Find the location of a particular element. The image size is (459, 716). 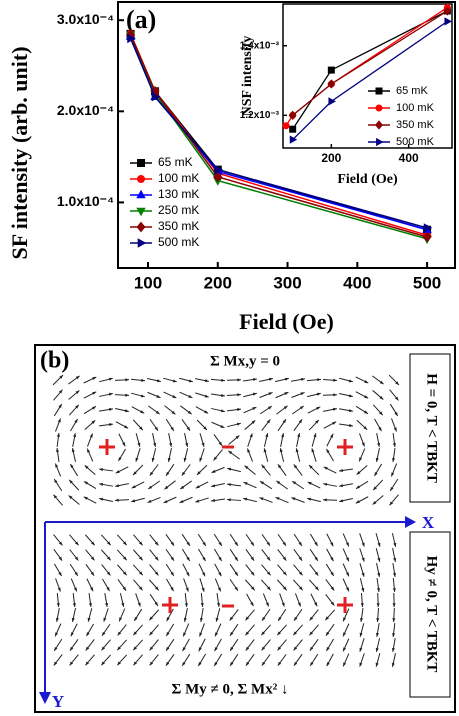

condition-box is located at coordinates (430, 614).